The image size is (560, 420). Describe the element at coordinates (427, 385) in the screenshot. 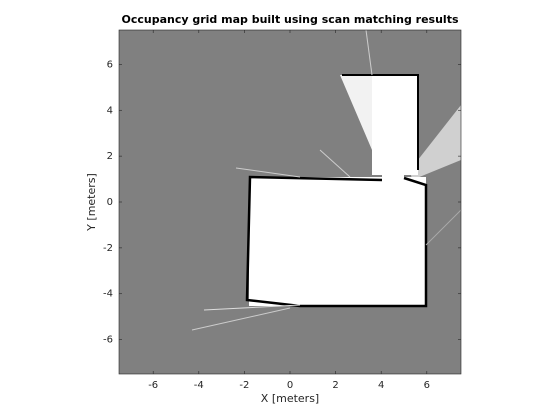

I see `x-tick-label: 6` at that location.